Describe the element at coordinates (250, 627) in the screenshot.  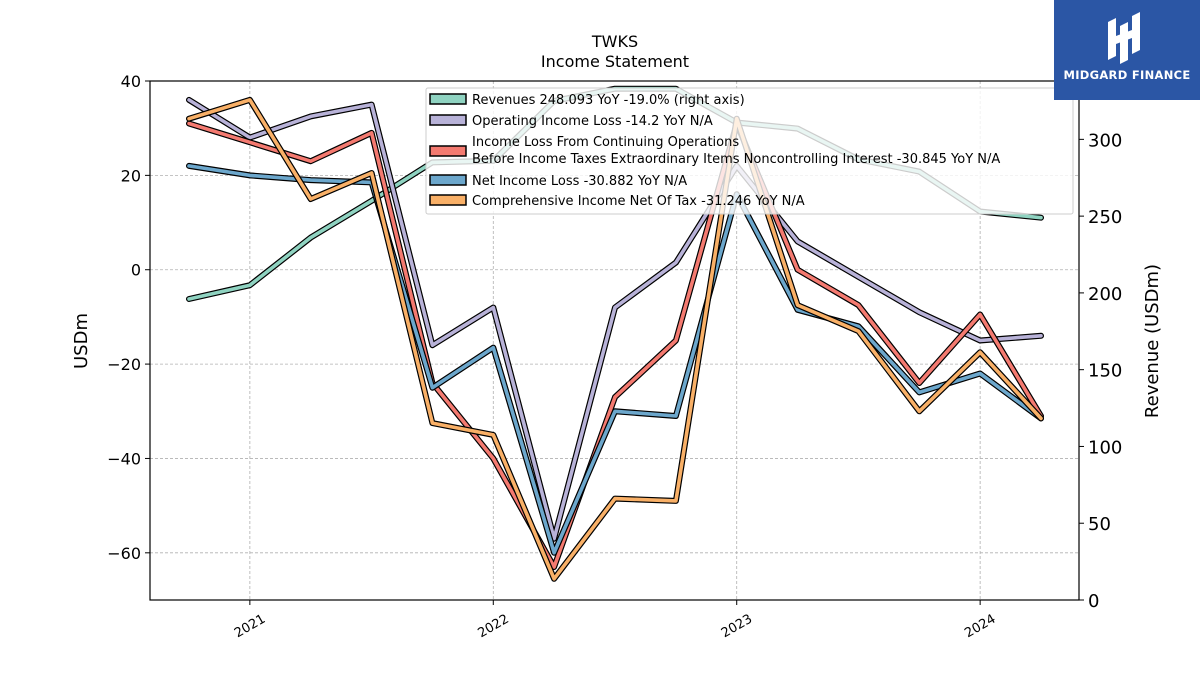
I see `x-tick-label: 2021` at that location.